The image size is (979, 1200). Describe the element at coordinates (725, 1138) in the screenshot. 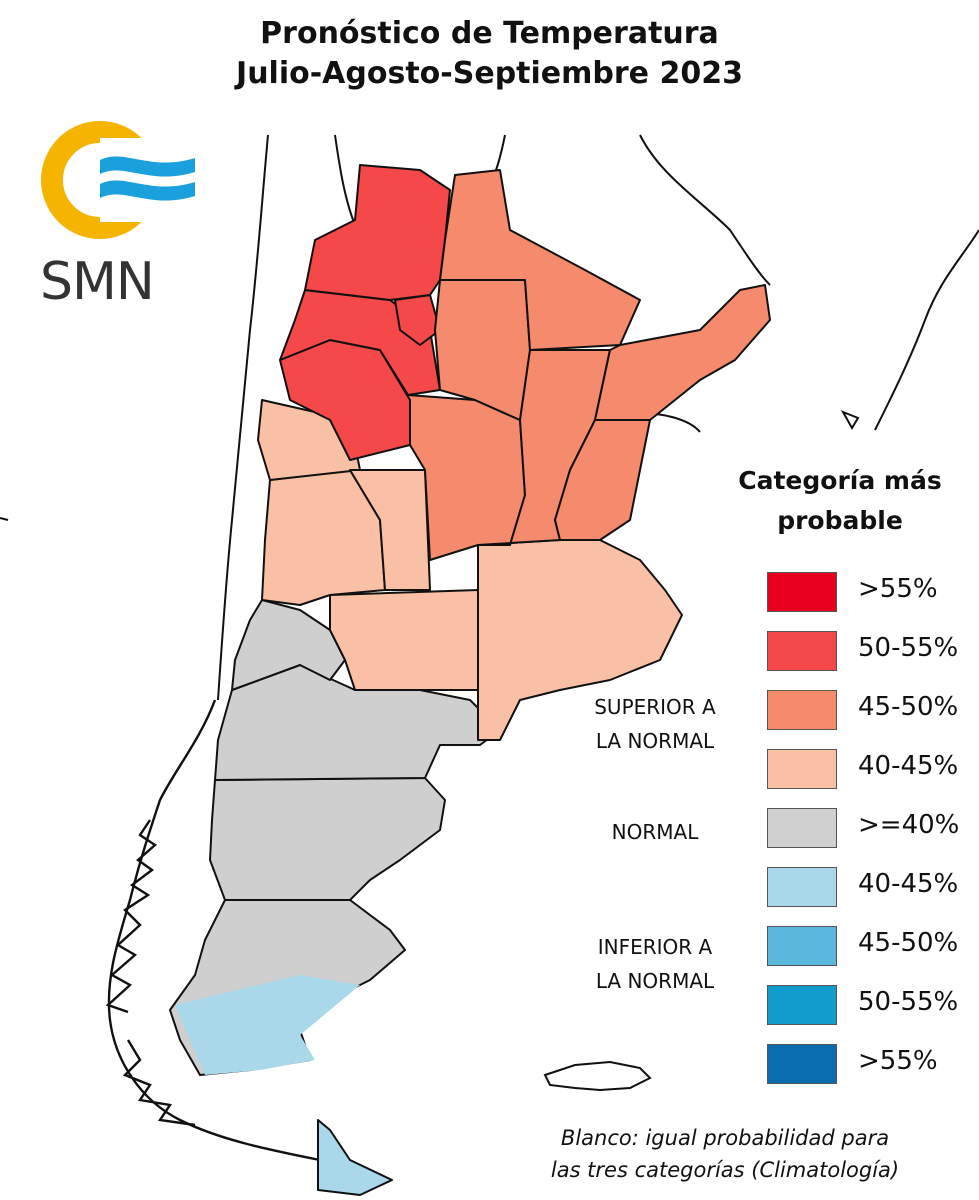

I see `legend-note-line1: Blanco: igual probabilidad para` at that location.